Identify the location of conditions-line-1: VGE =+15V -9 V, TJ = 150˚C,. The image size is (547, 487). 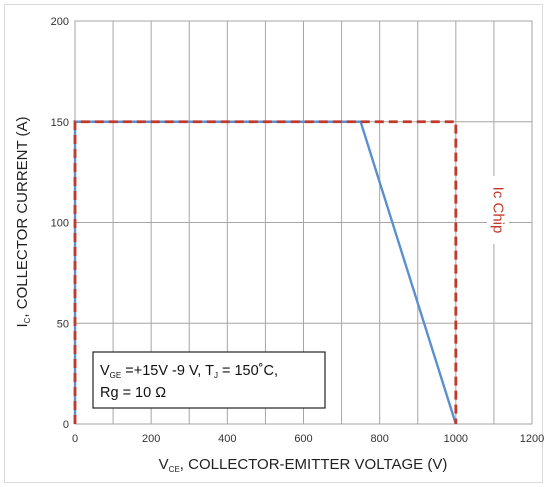
(189, 371).